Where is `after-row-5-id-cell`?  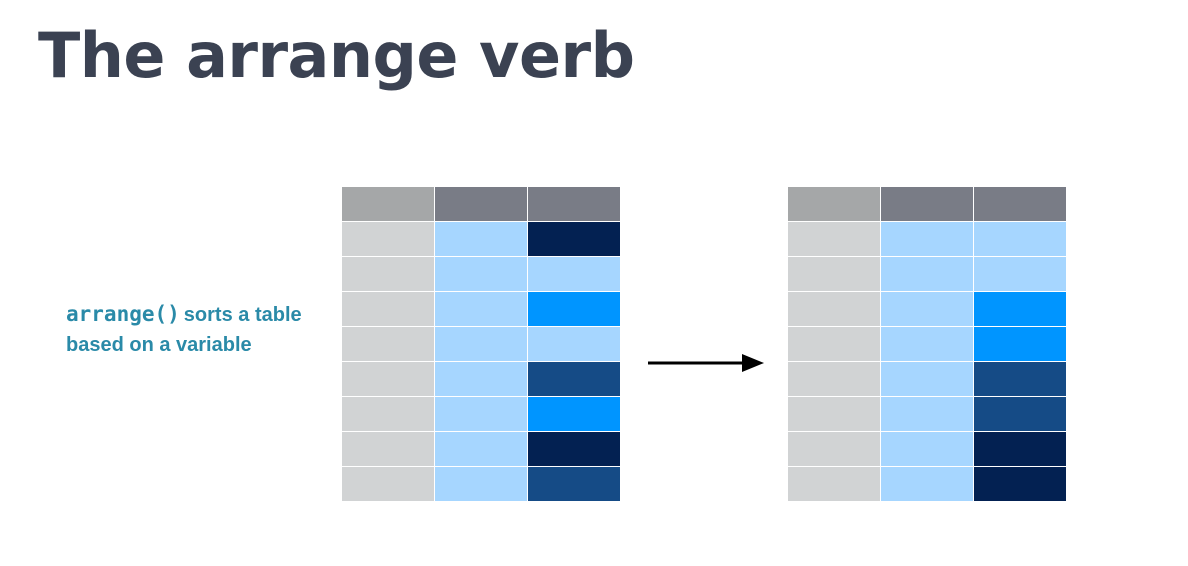 after-row-5-id-cell is located at coordinates (834, 379).